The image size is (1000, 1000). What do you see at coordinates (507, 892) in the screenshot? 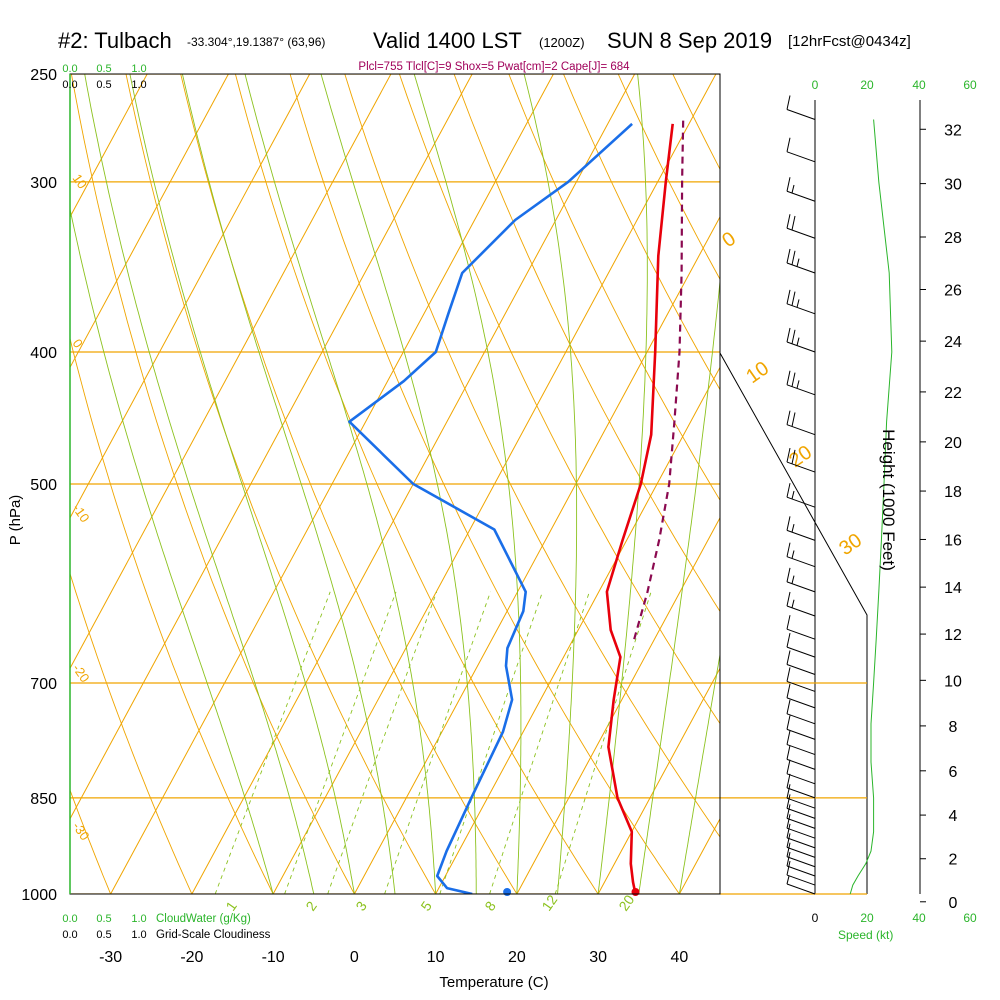
I see `surface-dewpoint-marker` at bounding box center [507, 892].